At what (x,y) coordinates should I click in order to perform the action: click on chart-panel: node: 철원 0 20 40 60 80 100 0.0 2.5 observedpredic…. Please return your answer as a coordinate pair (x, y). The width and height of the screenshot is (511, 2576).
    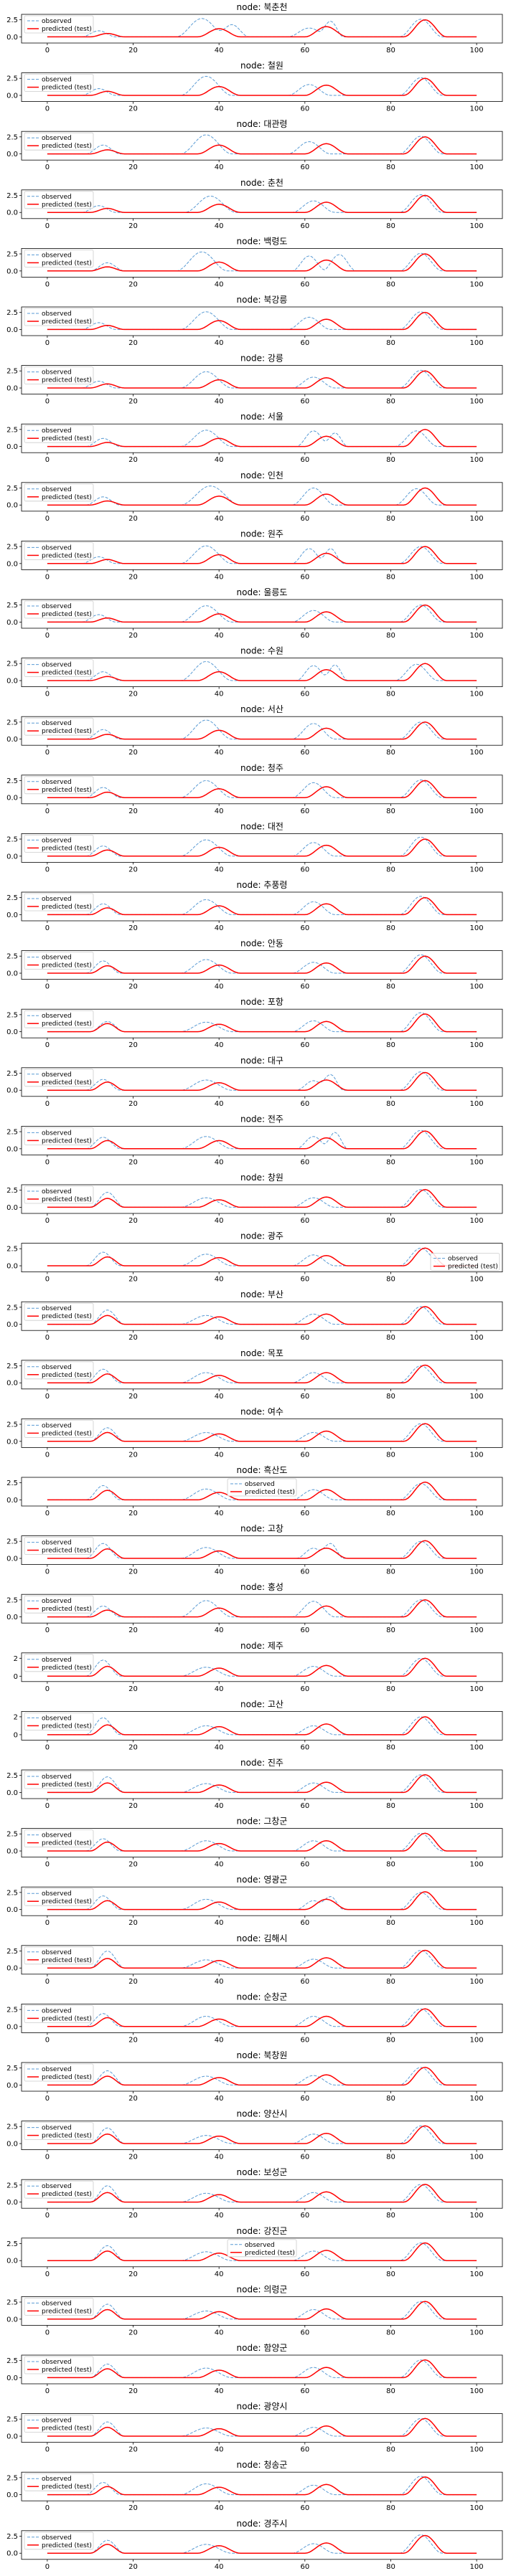
    Looking at the image, I should click on (254, 87).